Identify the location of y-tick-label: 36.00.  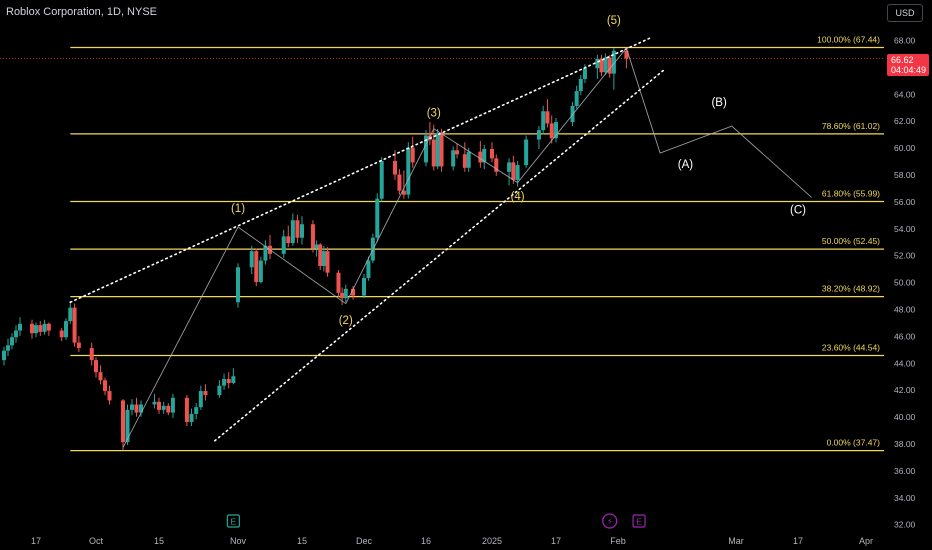
(905, 471).